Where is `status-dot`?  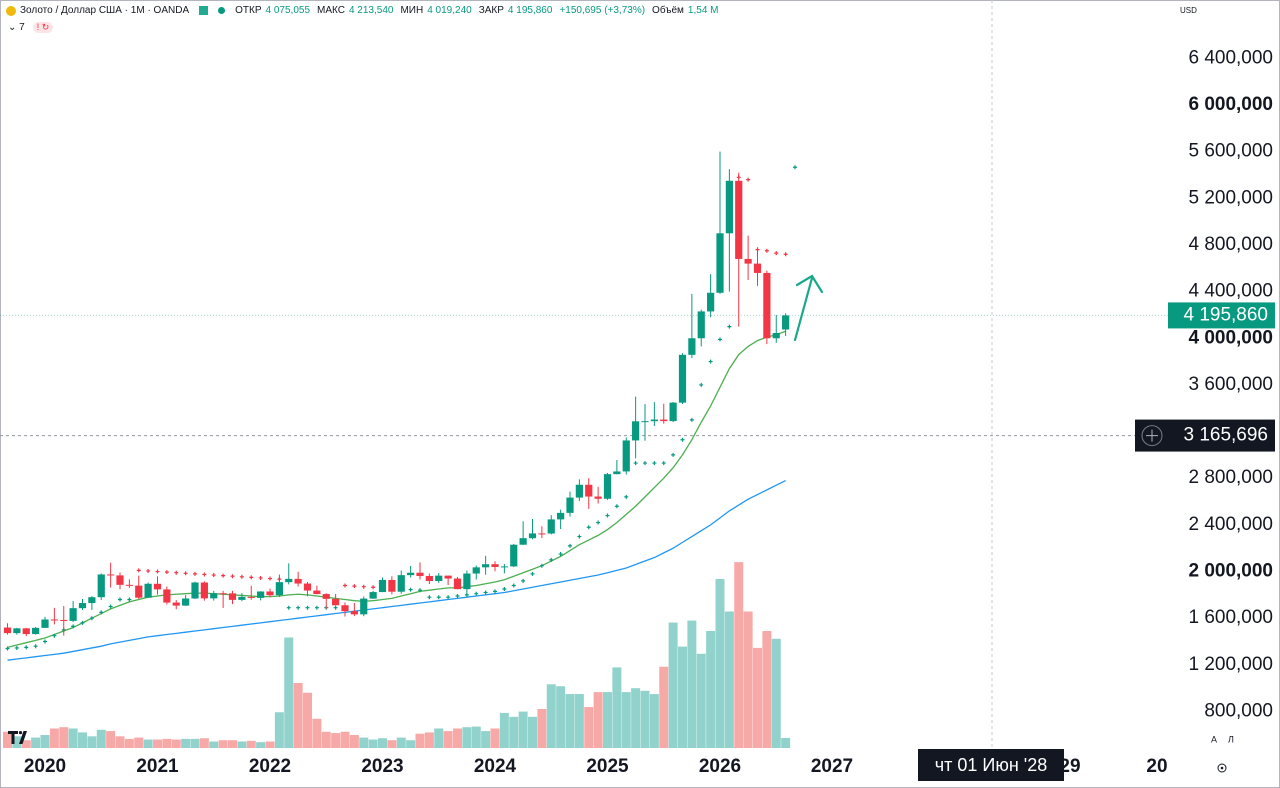
status-dot is located at coordinates (222, 10).